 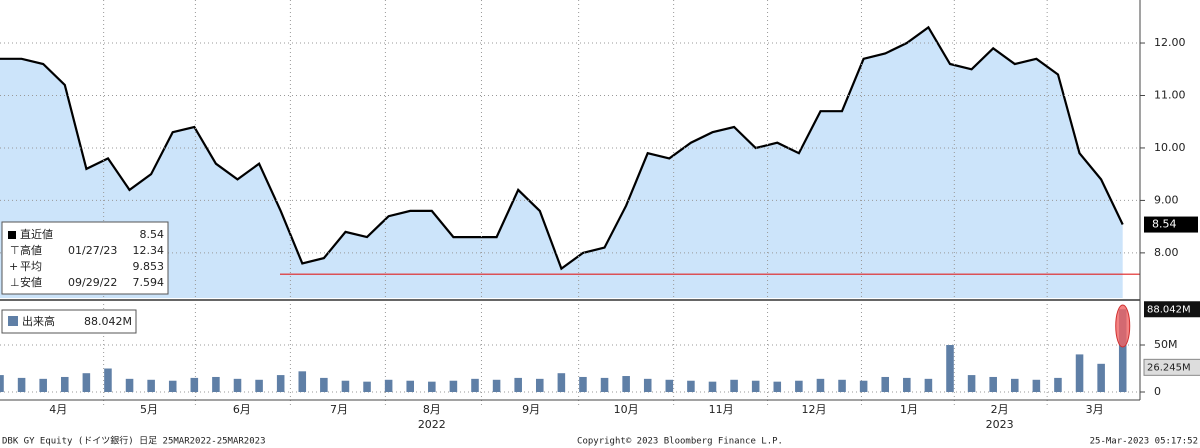 I want to click on legend-value: 7.594, so click(x=149, y=282).